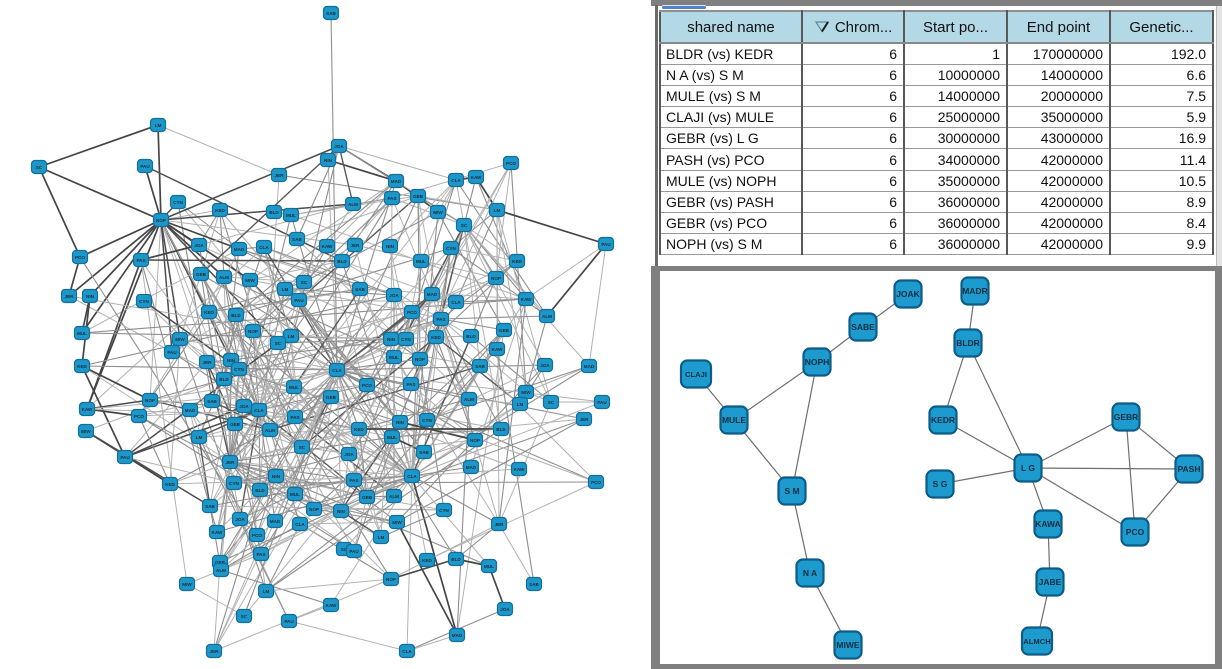  Describe the element at coordinates (1028, 468) in the screenshot. I see `svg-text: L G` at that location.